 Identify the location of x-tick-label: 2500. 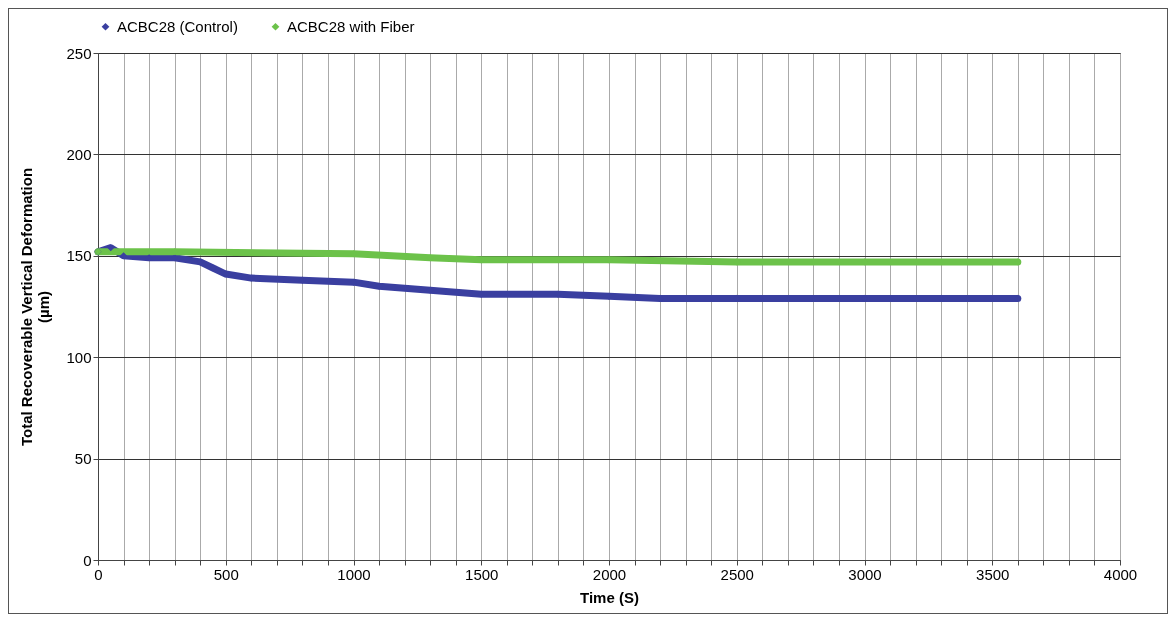
(737, 574).